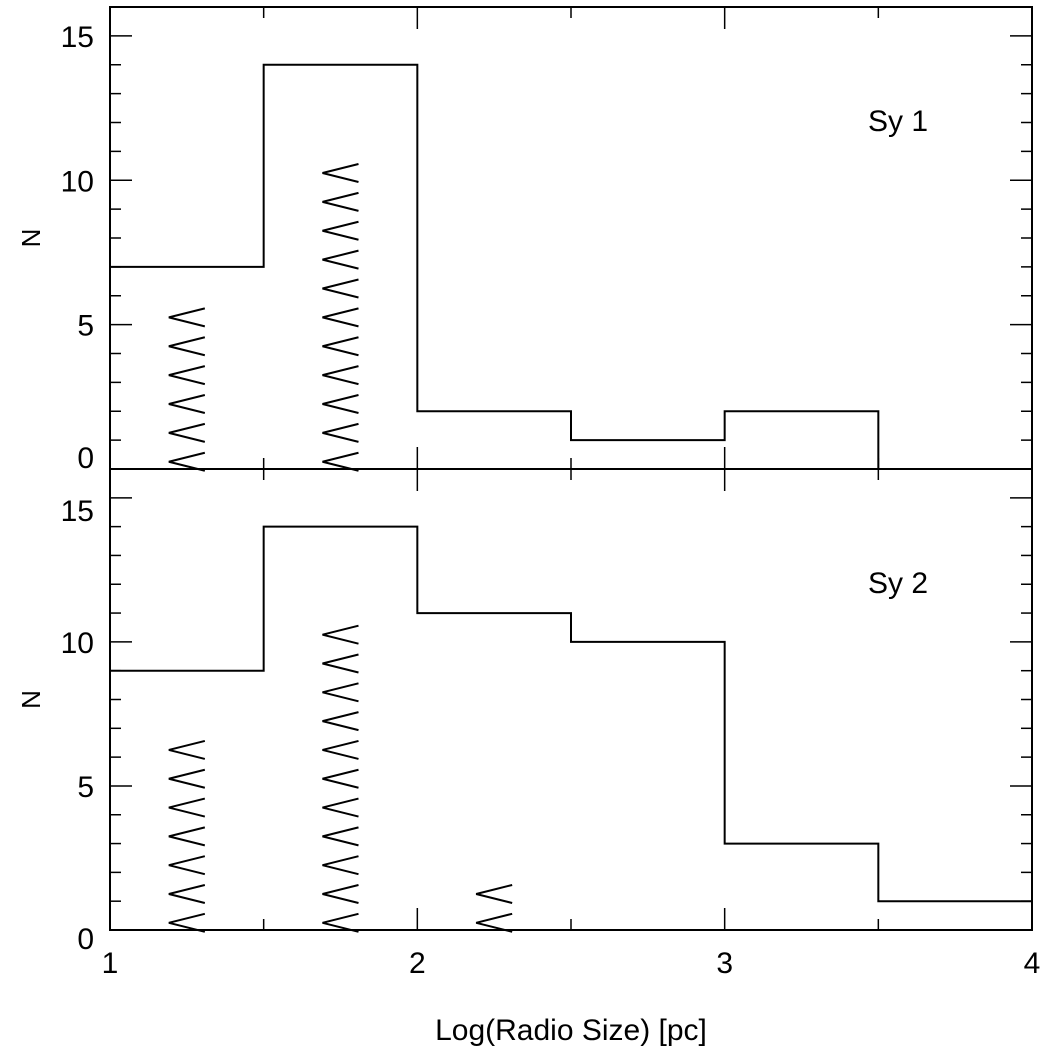 The image size is (1047, 1046). What do you see at coordinates (724, 963) in the screenshot?
I see `x-tick-label: 3` at bounding box center [724, 963].